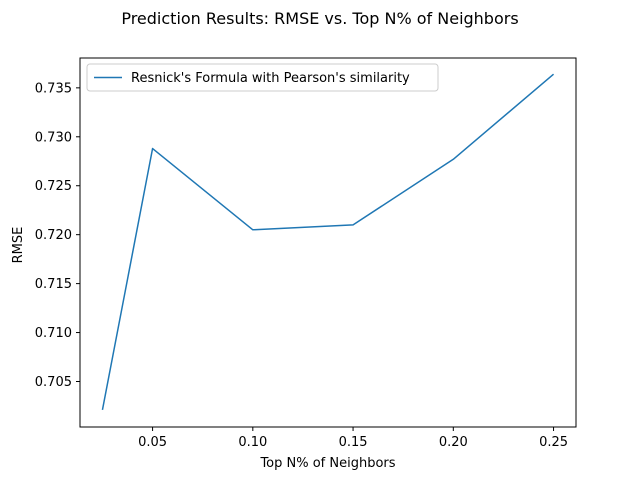  I want to click on legend-box, so click(262, 77).